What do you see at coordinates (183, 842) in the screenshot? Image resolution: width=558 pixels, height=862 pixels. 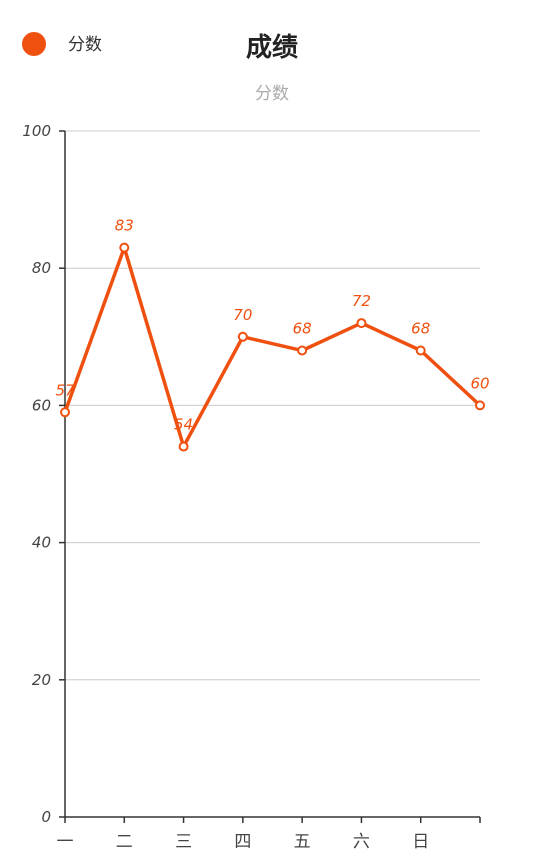 I see `x-tick-label: 三` at bounding box center [183, 842].